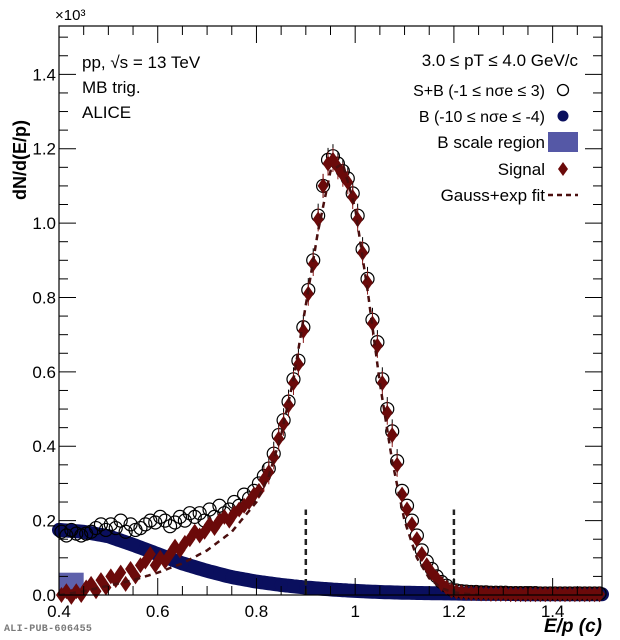 The width and height of the screenshot is (620, 640). I want to click on legend-item: B (-10 ≤ nσe ≤ -4), so click(494, 117).